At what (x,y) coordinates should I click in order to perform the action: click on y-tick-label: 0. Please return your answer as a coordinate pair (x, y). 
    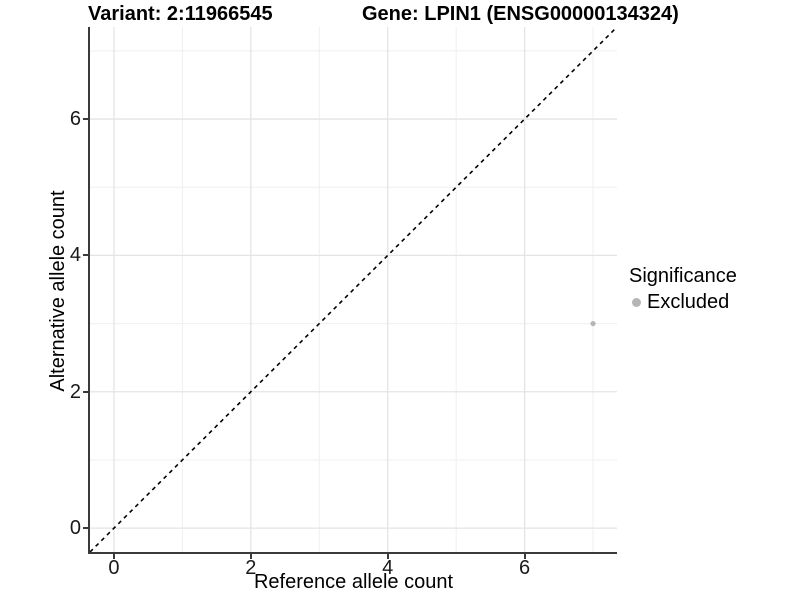
    Looking at the image, I should click on (75, 528).